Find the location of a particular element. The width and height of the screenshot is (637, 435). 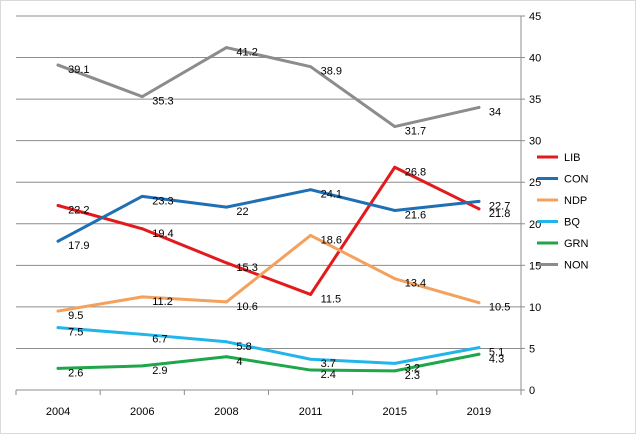

data-label: 31.7 is located at coordinates (415, 132).